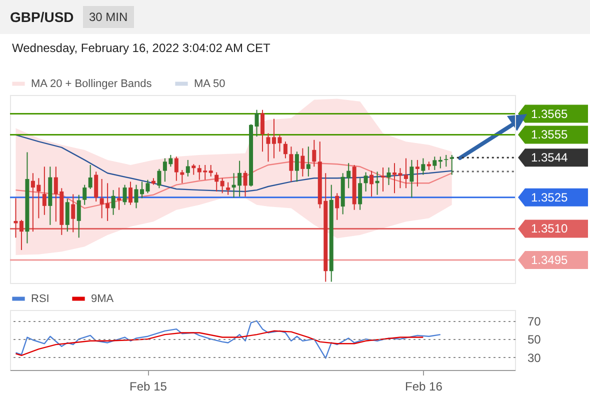 The width and height of the screenshot is (590, 400). I want to click on y-tick-label: 1.3525, so click(549, 197).